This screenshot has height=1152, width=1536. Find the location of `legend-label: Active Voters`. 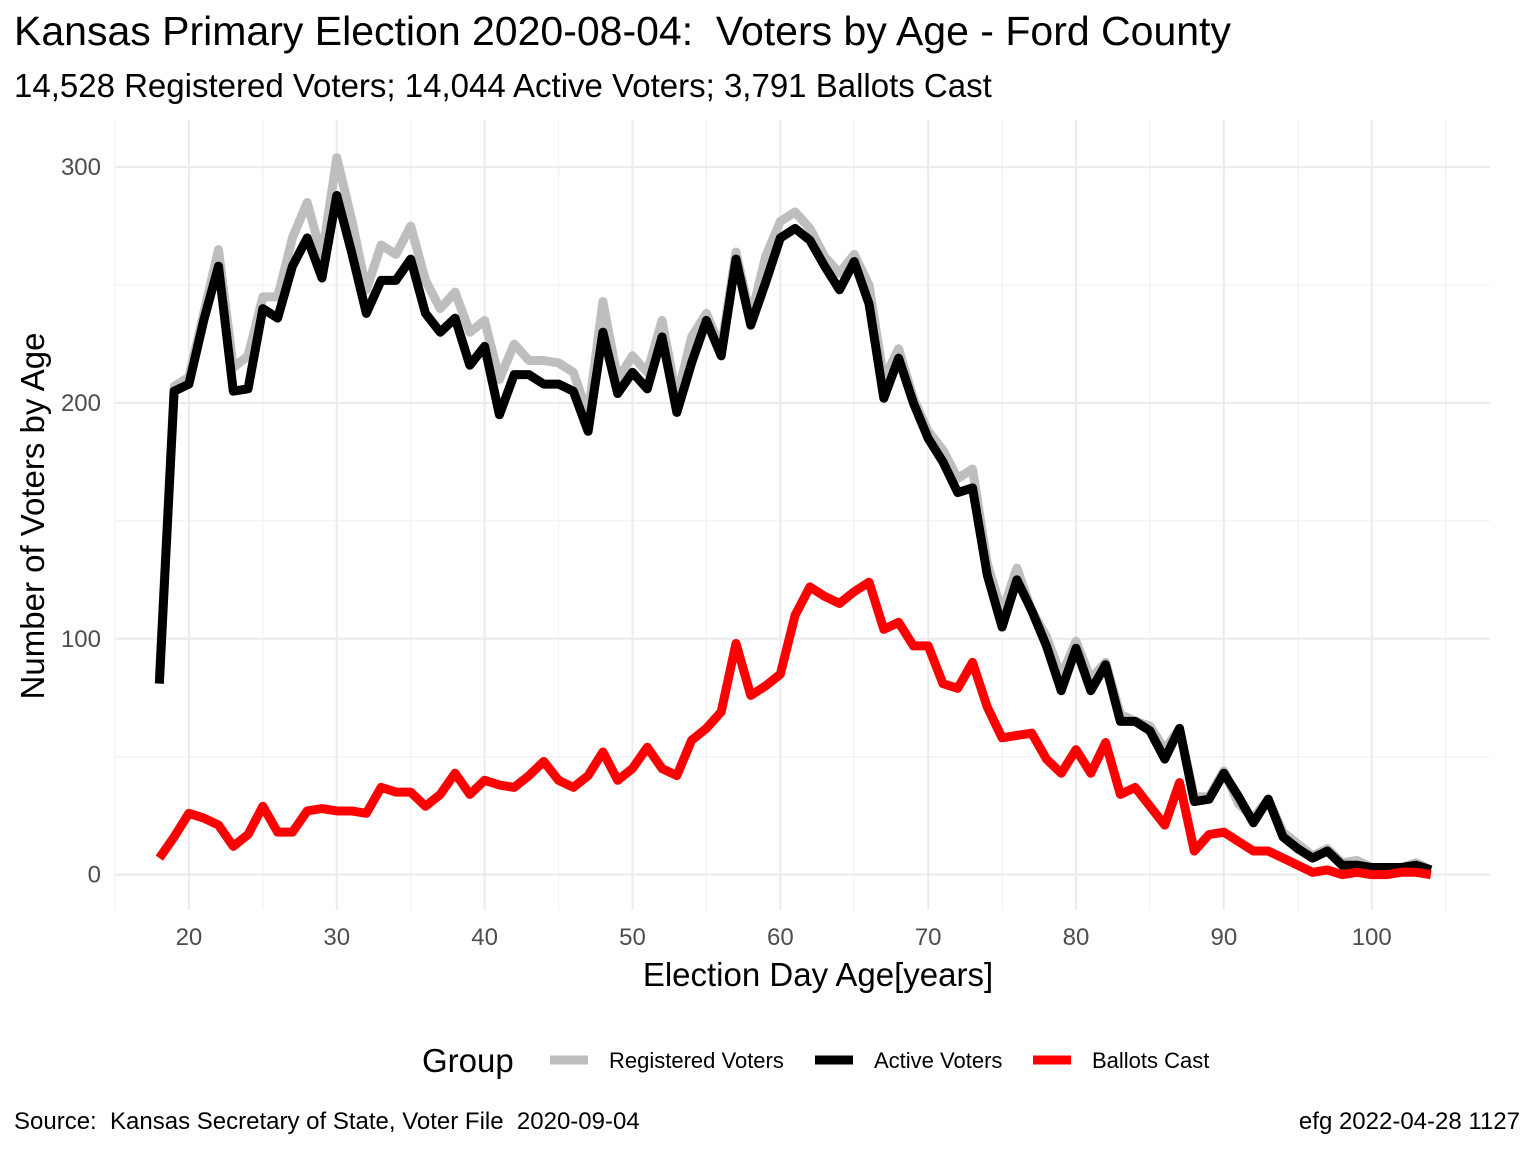

legend-label: Active Voters is located at coordinates (938, 1060).